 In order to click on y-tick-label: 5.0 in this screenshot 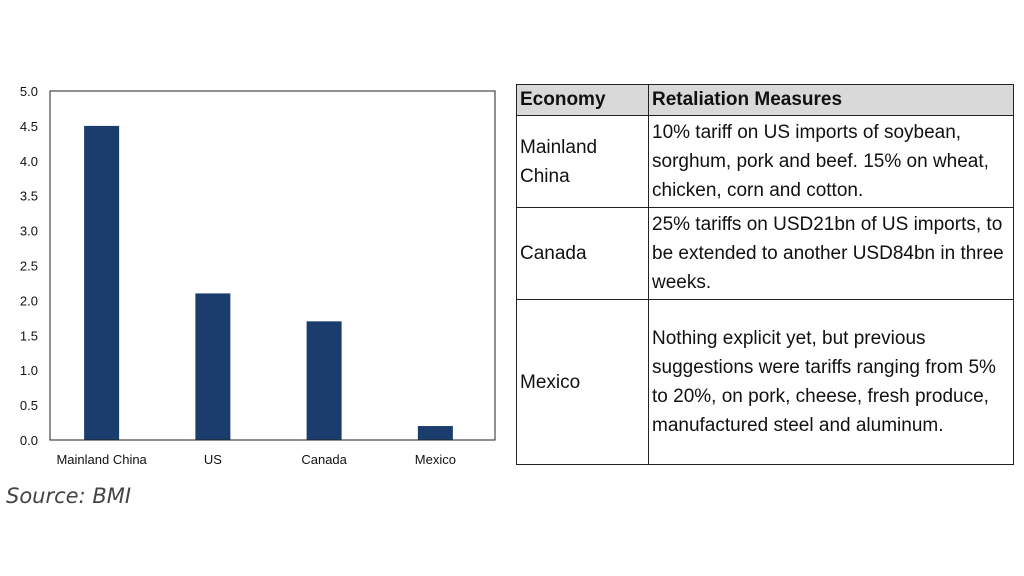, I will do `click(29, 91)`.